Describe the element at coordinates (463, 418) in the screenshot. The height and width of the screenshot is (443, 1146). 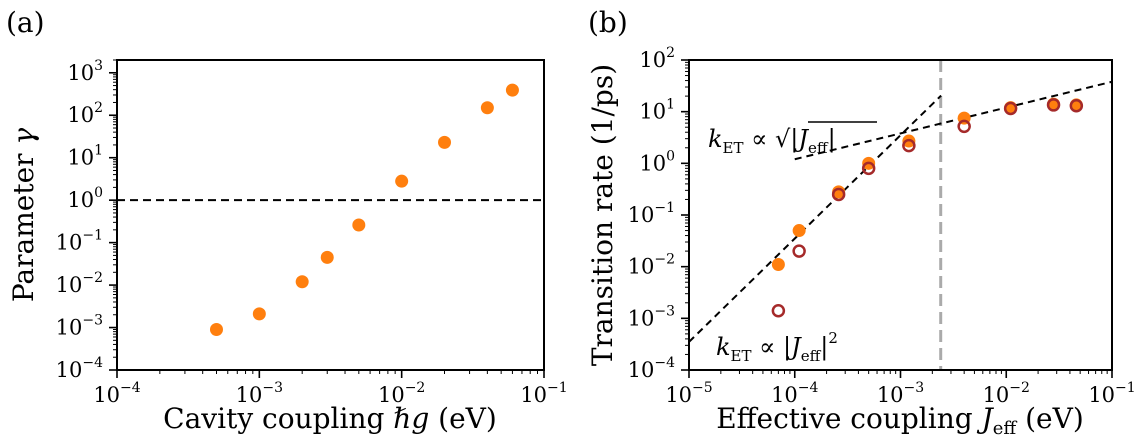
I see `panel-a-x-label-unit: (eV)` at that location.